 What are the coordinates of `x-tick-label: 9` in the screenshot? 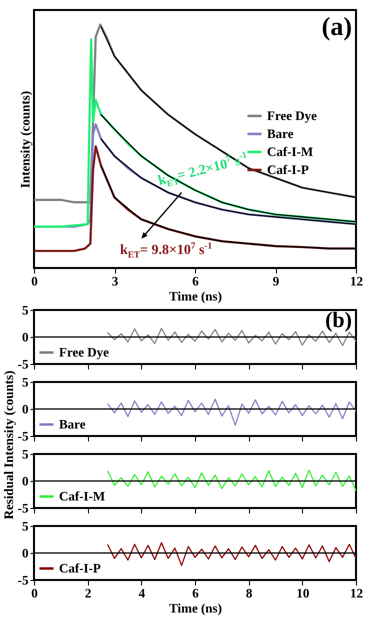 It's located at (276, 281).